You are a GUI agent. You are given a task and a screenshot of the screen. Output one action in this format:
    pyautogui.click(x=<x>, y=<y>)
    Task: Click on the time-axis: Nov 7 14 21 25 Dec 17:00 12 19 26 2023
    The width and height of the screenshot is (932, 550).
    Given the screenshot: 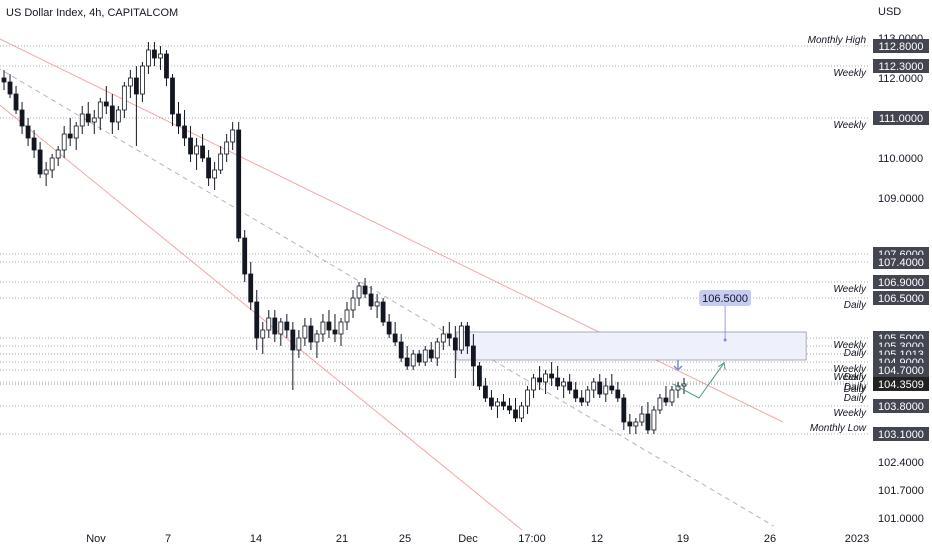 What is the action you would take?
    pyautogui.click(x=477, y=539)
    